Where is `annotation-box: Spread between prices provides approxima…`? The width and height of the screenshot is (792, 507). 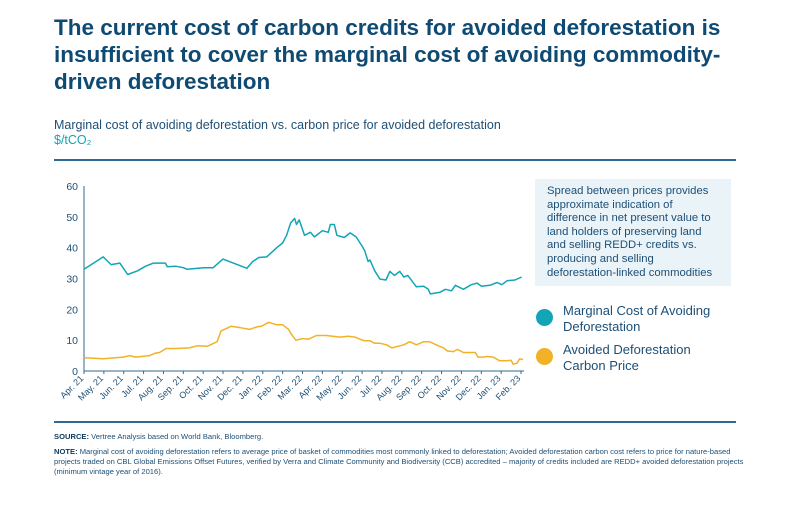
annotation-box: Spread between prices provides approxima… is located at coordinates (633, 233).